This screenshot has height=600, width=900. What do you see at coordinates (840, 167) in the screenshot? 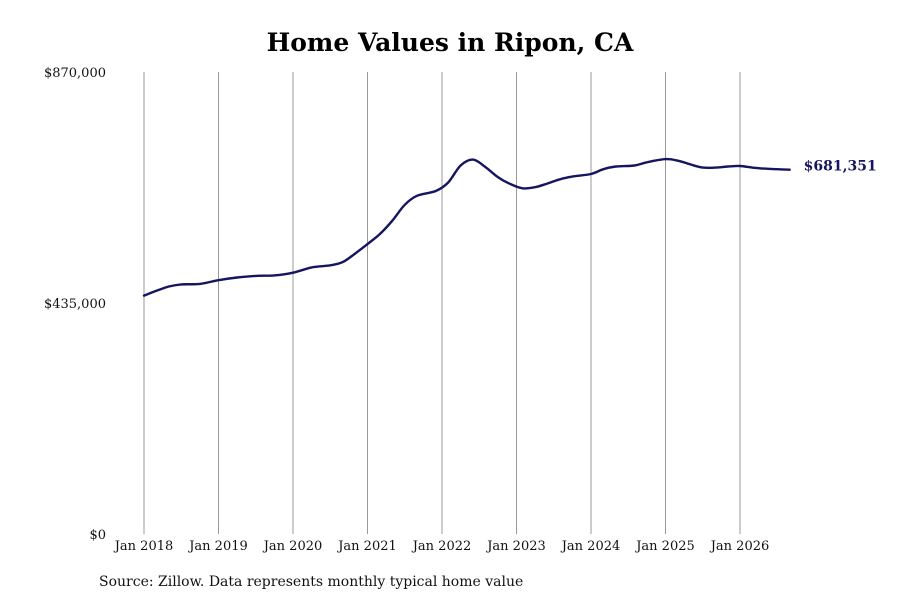
I see `end-value-label: $681,351` at bounding box center [840, 167].